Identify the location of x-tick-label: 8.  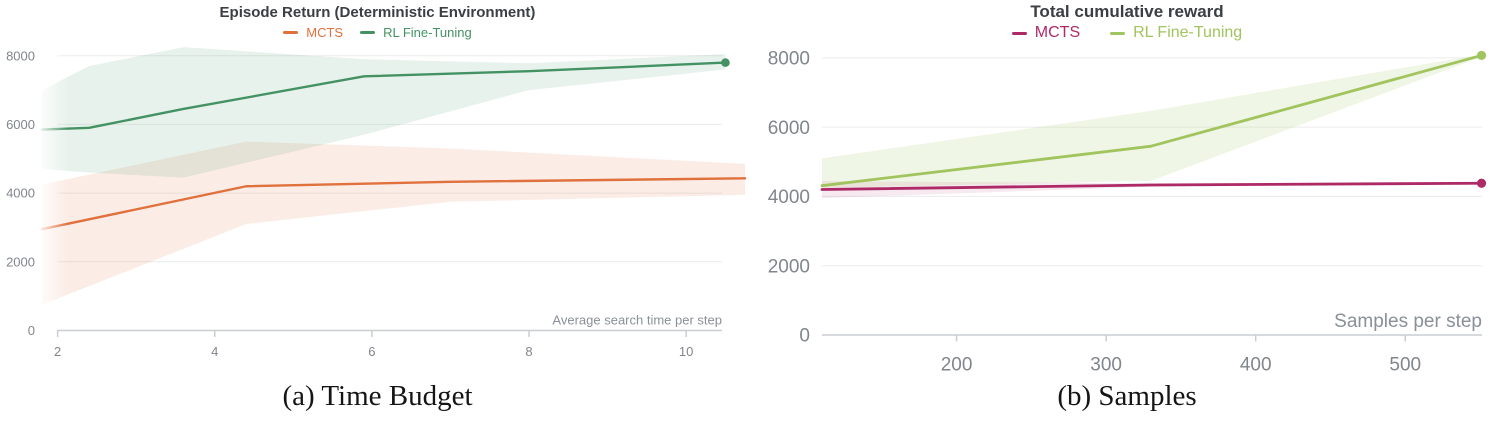
(528, 351).